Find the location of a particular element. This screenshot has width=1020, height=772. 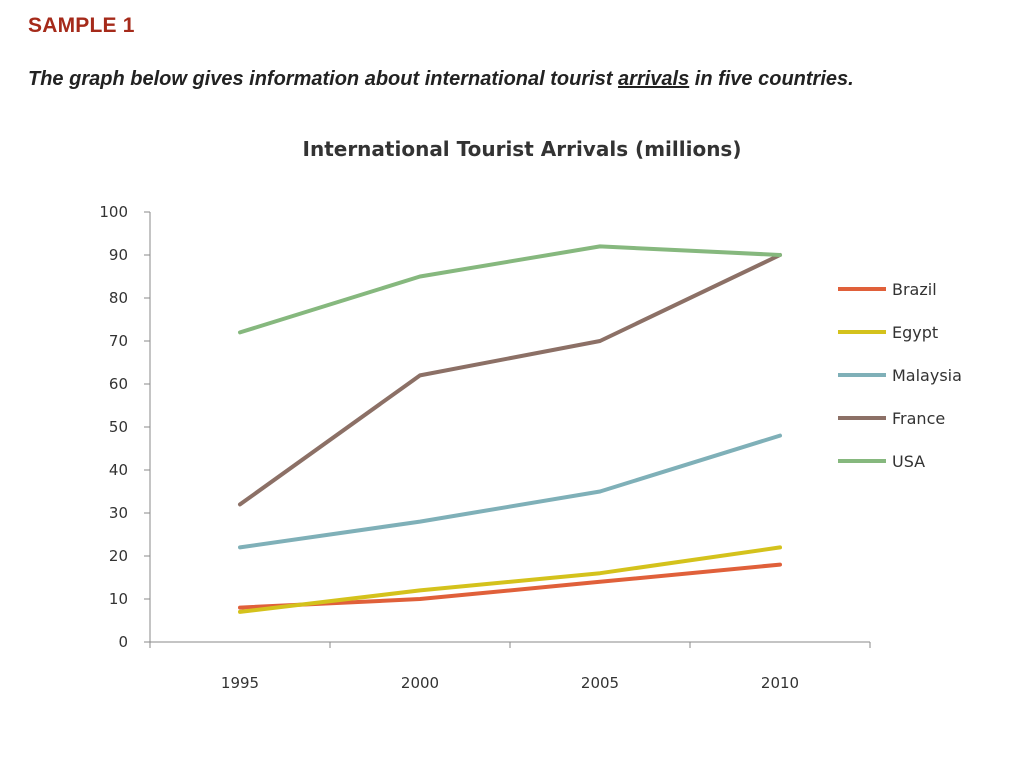

series-line-egypt is located at coordinates (510, 579).